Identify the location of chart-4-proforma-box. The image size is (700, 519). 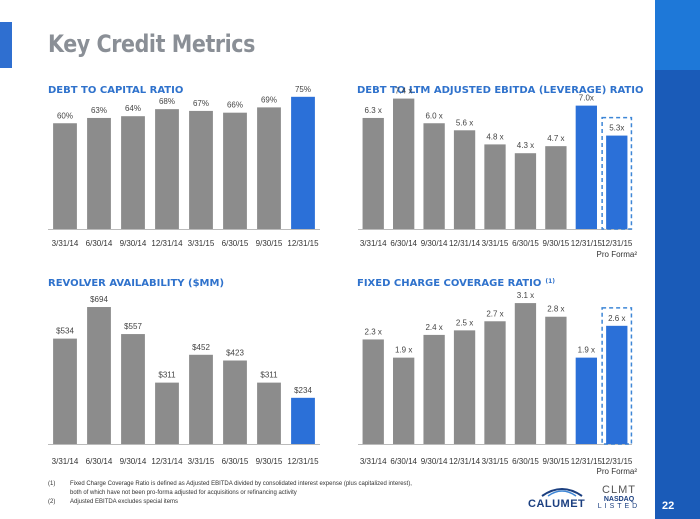
(617, 376).